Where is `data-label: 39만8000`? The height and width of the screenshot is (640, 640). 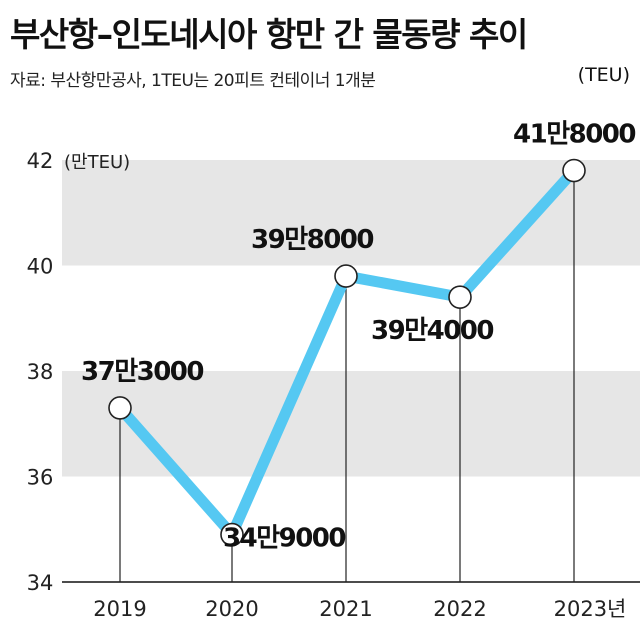 data-label: 39만8000 is located at coordinates (312, 240).